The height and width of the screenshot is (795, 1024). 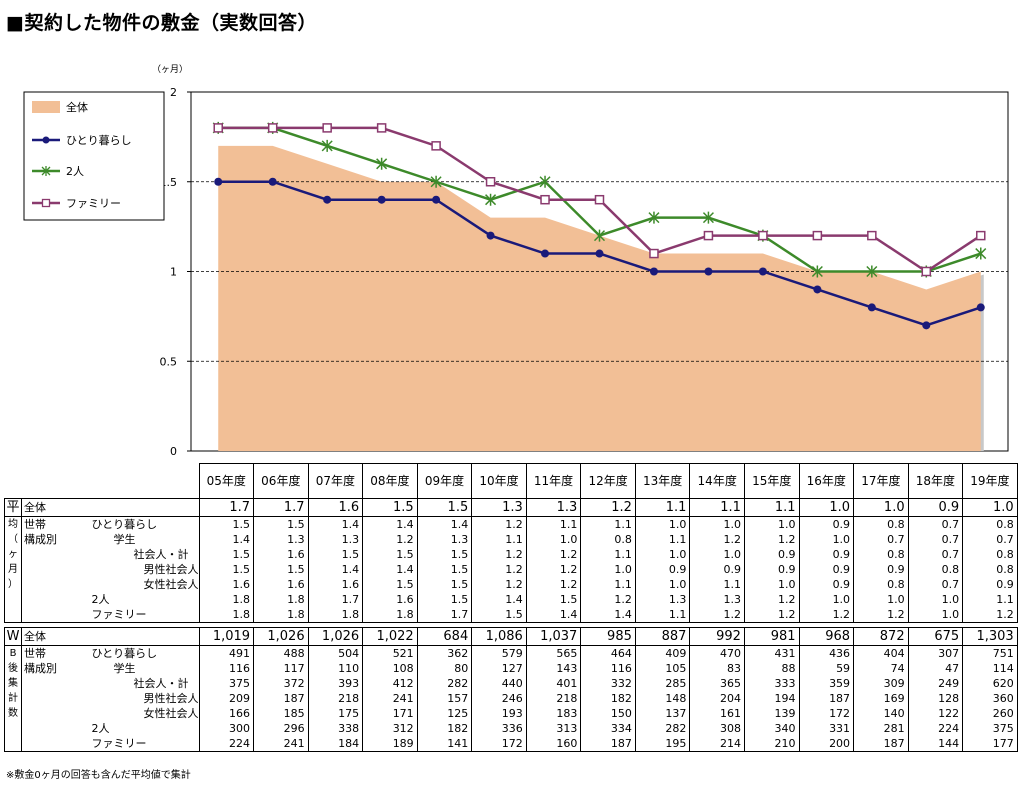 What do you see at coordinates (13, 554) in the screenshot?
I see `group-label-char: ヶ` at bounding box center [13, 554].